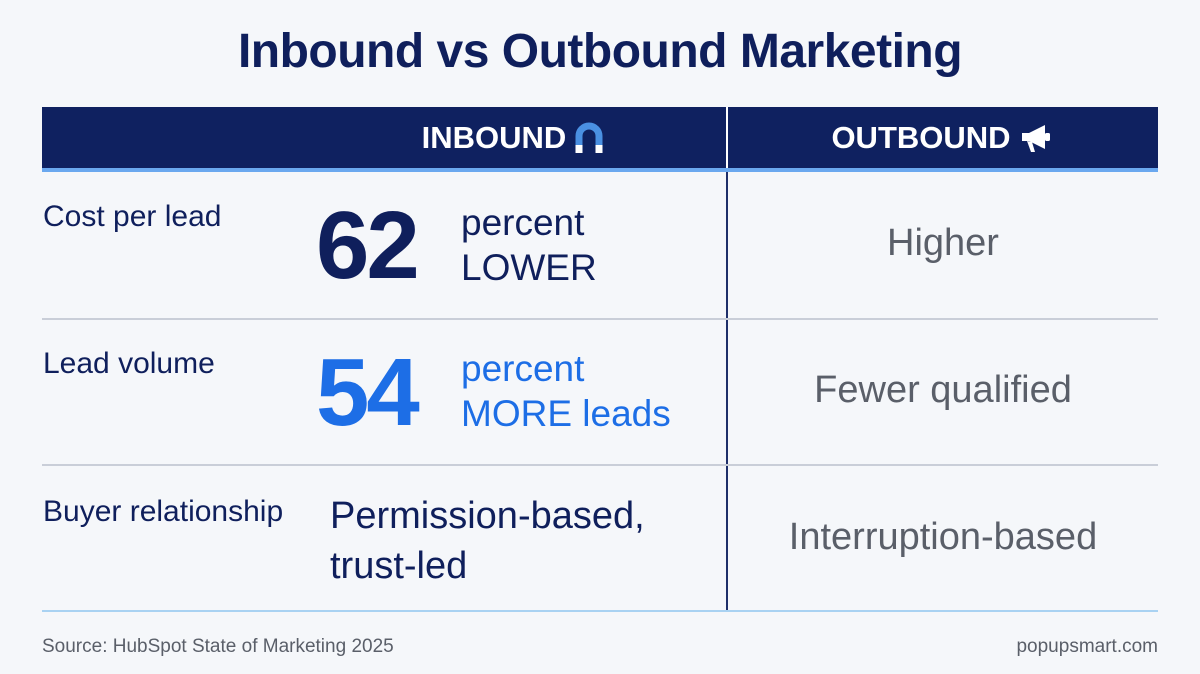 This screenshot has height=674, width=1200. Describe the element at coordinates (529, 245) in the screenshot. I see `cost-per-lead-text: percent LOWER` at that location.